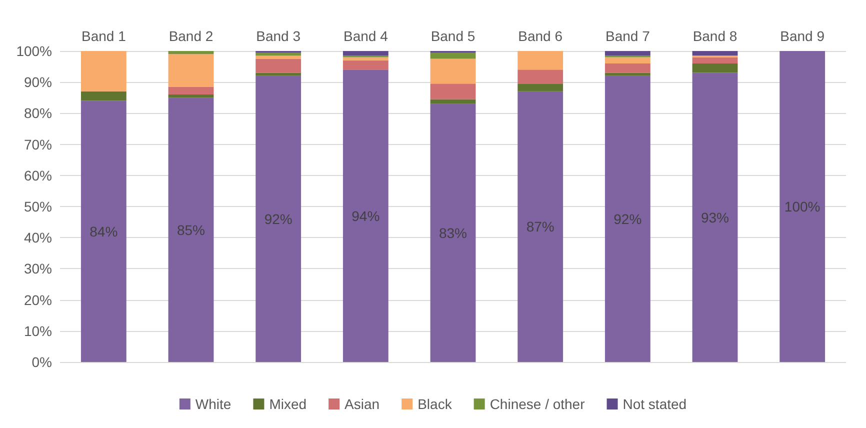 The image size is (866, 428). What do you see at coordinates (38, 330) in the screenshot?
I see `y-tick-label: 10%` at bounding box center [38, 330].